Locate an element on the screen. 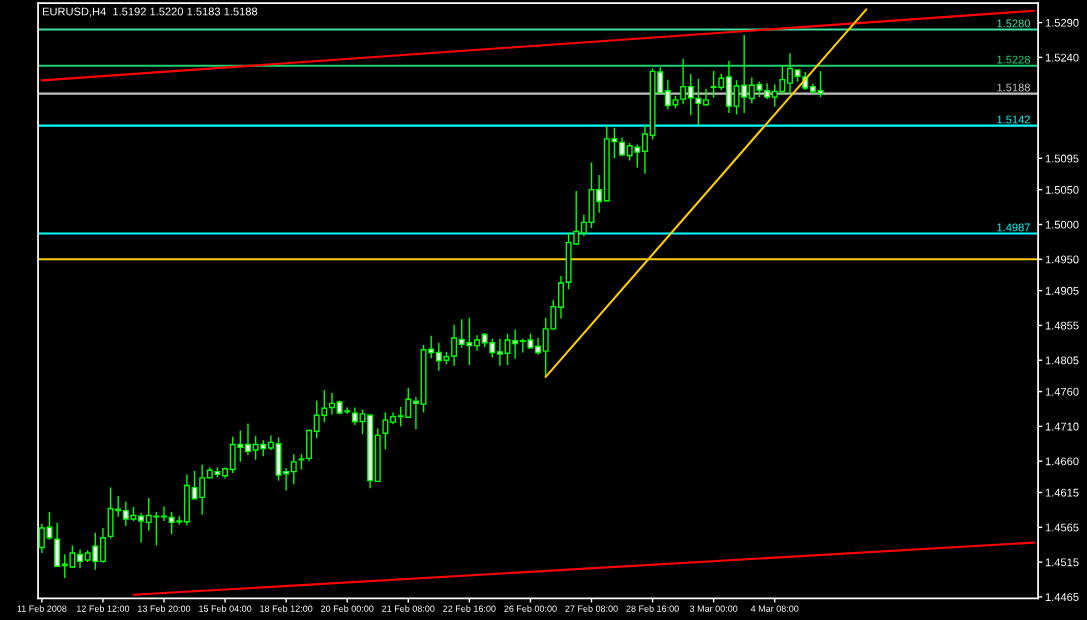  x-tick-label: 15 Feb 04:00 is located at coordinates (225, 608).